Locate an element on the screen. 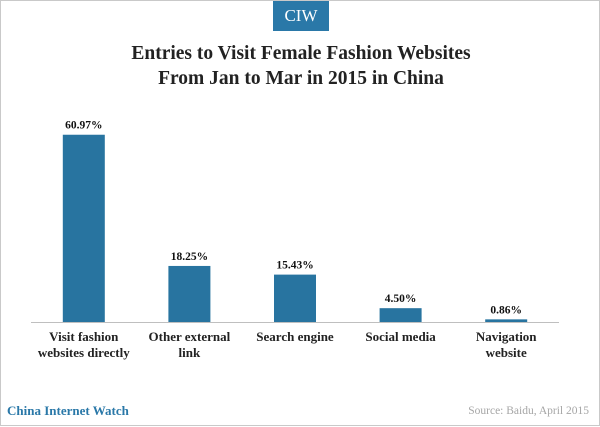 The width and height of the screenshot is (600, 427). data-label: 60.97% is located at coordinates (83, 126).